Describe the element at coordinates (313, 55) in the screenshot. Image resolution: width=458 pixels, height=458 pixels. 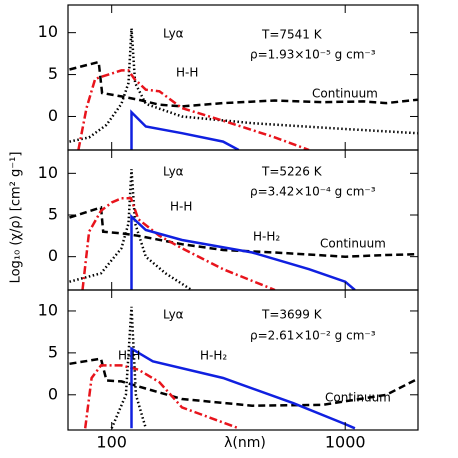
I see `annotation: ρ=1.93×10⁻⁵ g cm⁻³` at that location.